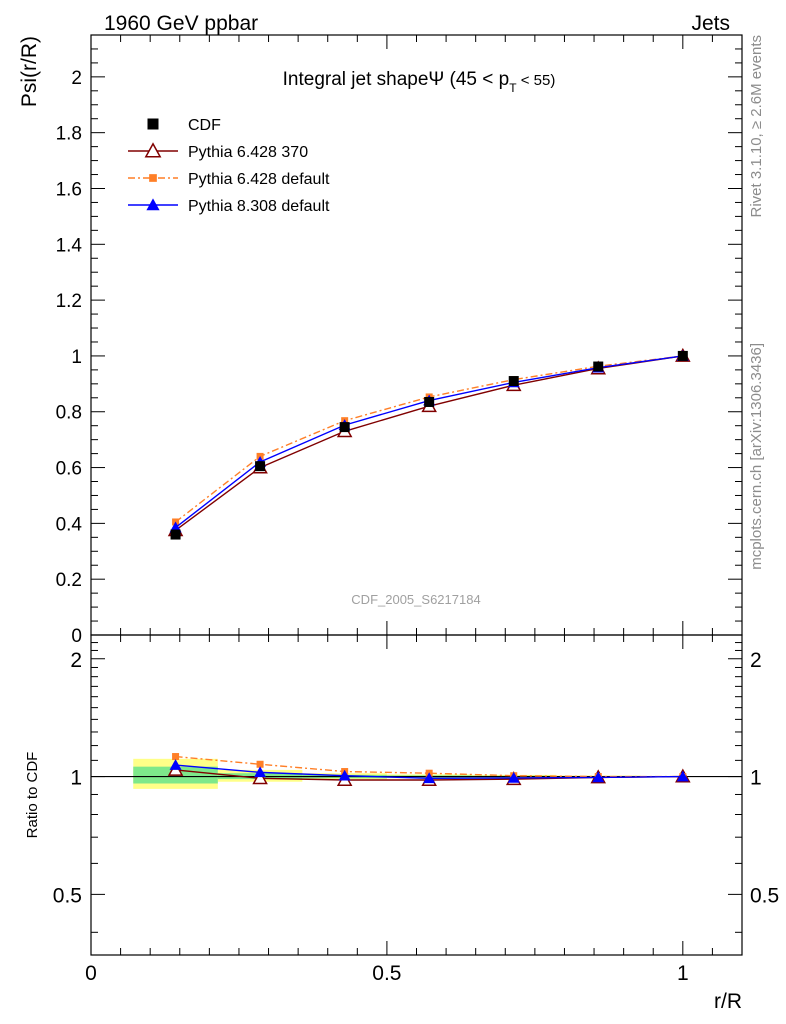 The width and height of the screenshot is (786, 1024). What do you see at coordinates (76, 78) in the screenshot?
I see `main-y-tick-label: 2` at bounding box center [76, 78].